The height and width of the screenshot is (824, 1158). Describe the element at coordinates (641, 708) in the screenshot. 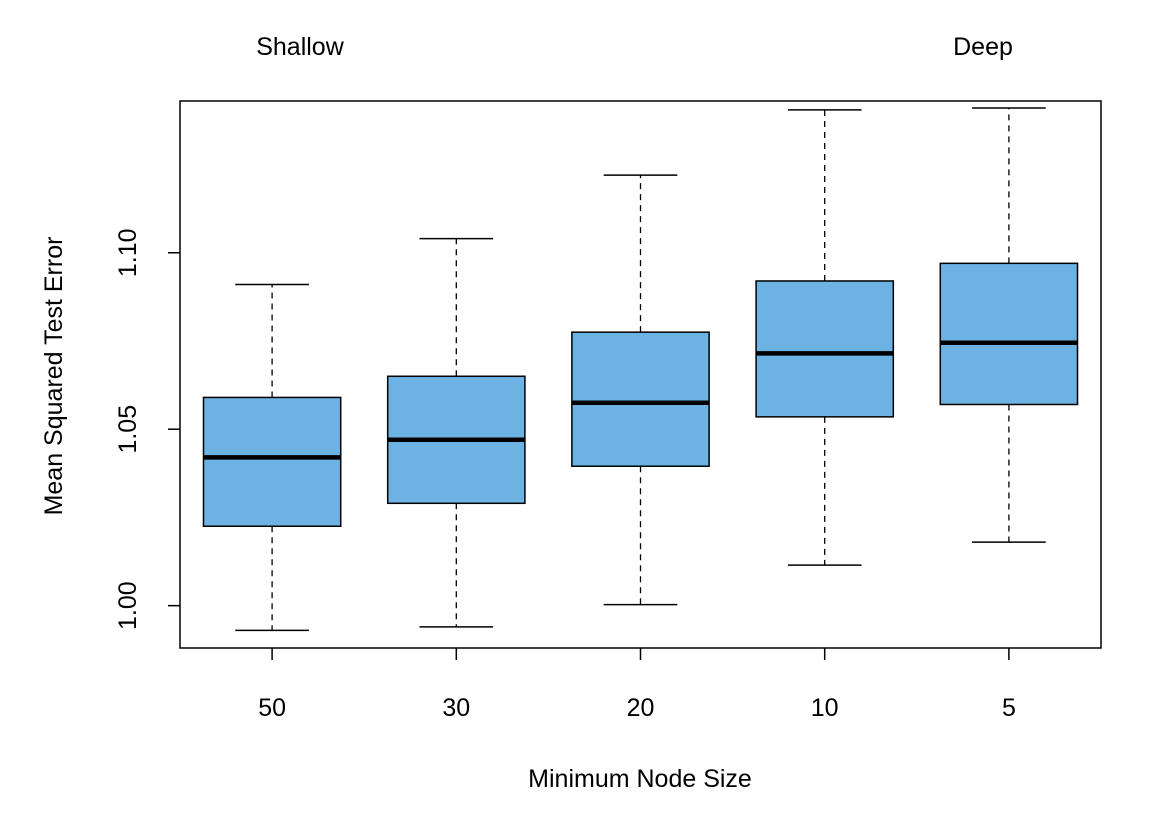

I see `x-tick-label: 20` at that location.